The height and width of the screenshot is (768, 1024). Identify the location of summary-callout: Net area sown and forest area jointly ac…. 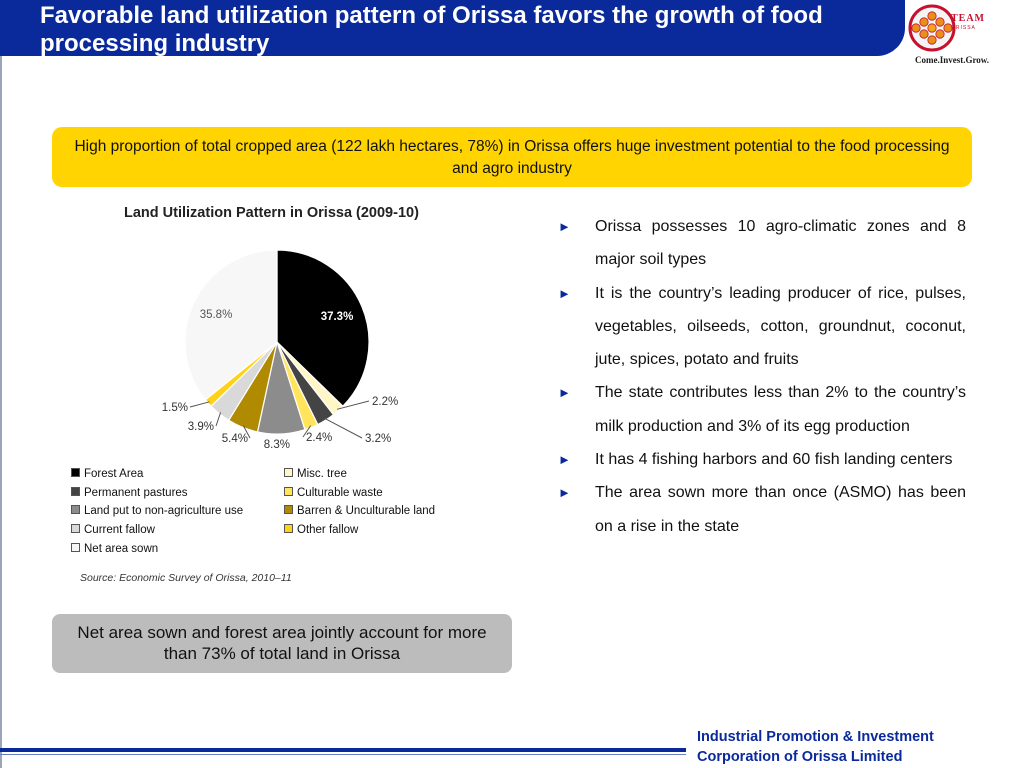
(282, 643).